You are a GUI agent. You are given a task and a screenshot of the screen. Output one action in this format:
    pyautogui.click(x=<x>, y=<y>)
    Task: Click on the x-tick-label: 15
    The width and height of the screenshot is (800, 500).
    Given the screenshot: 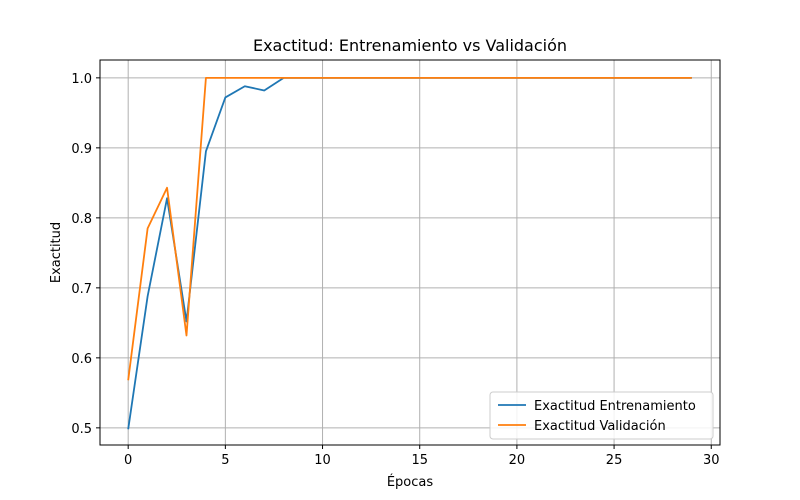 What is the action you would take?
    pyautogui.click(x=419, y=460)
    